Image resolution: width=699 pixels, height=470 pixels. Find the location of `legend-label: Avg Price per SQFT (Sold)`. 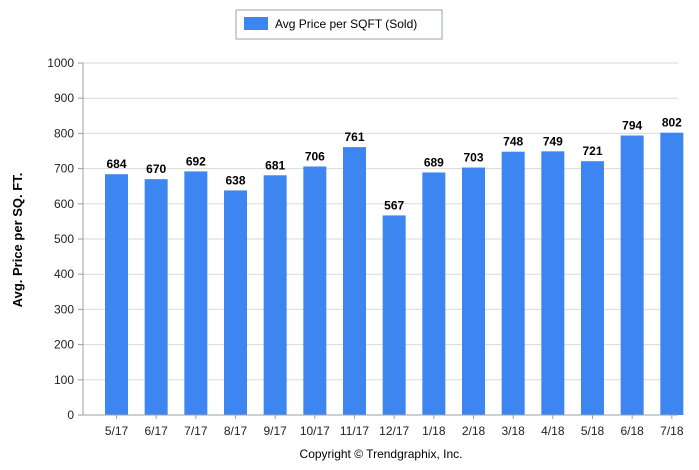

legend-label: Avg Price per SQFT (Sold) is located at coordinates (346, 24).